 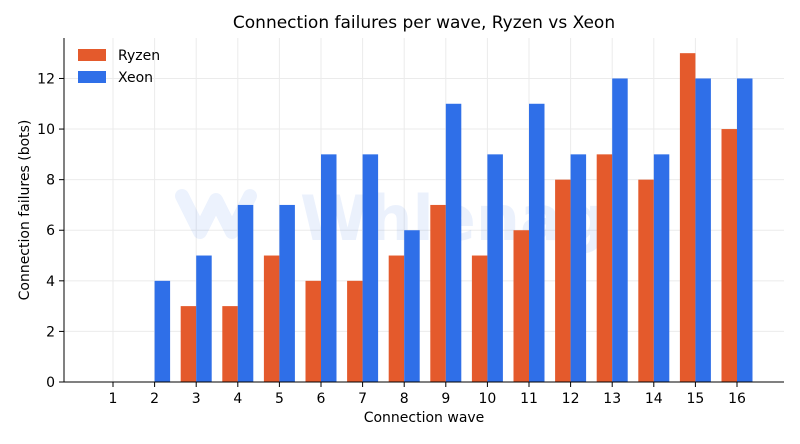 I want to click on x-tick-label: 11, so click(x=529, y=399).